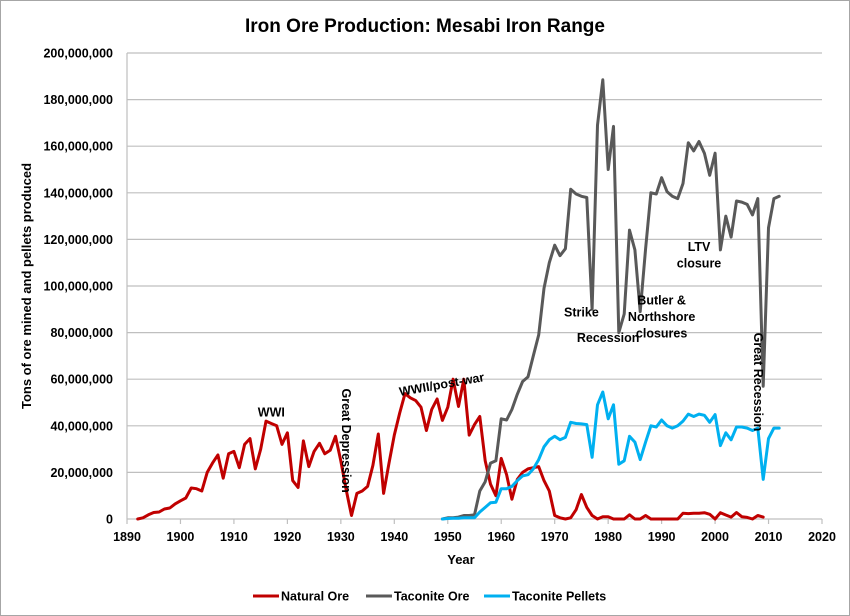  What do you see at coordinates (661, 317) in the screenshot?
I see `annotation-label: Northshore` at bounding box center [661, 317].